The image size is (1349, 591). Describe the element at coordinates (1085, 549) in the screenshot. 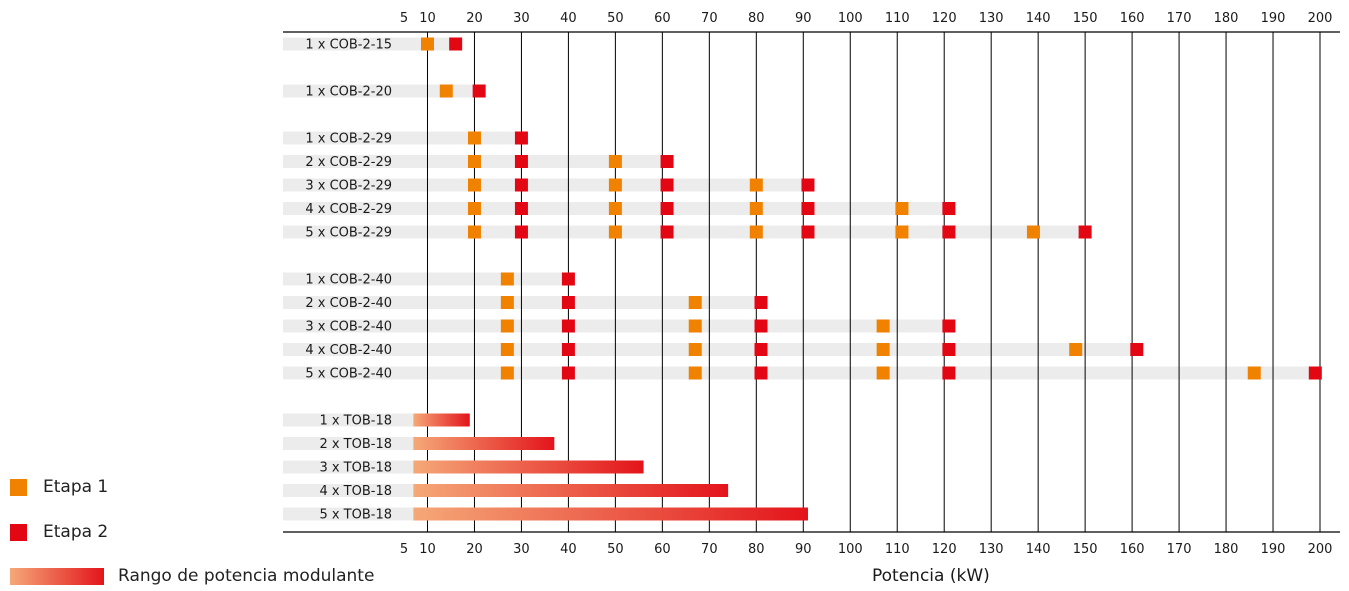

I see `tick-label-bottom: 150` at that location.